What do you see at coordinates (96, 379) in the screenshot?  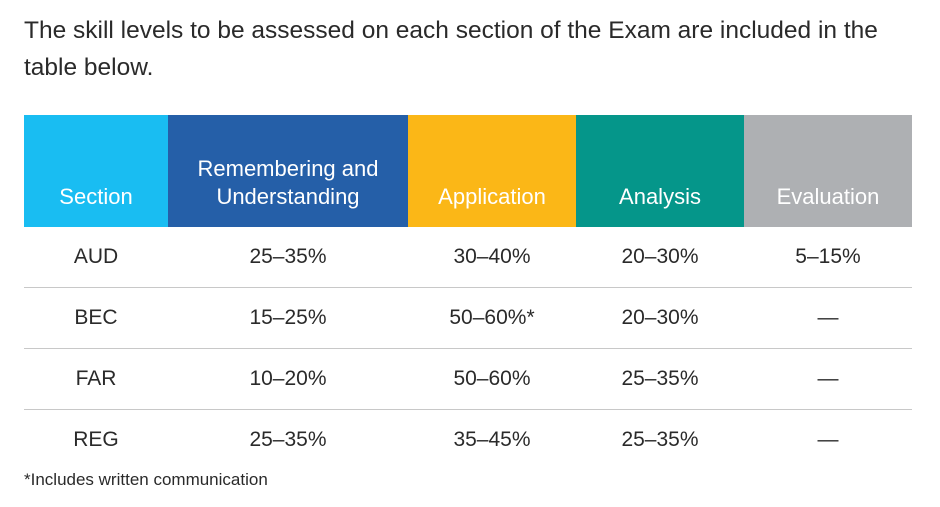 I see `cell-section: FAR` at bounding box center [96, 379].